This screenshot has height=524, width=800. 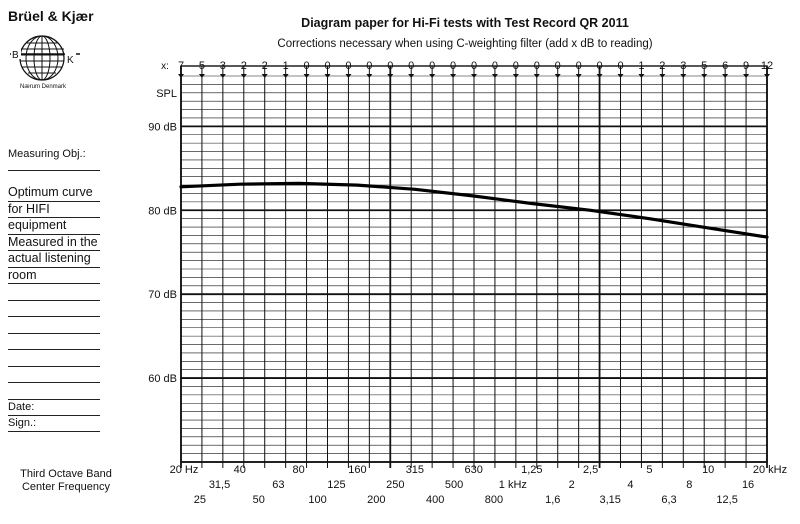 I want to click on x-tick-label: 20 Hz, so click(x=184, y=470).